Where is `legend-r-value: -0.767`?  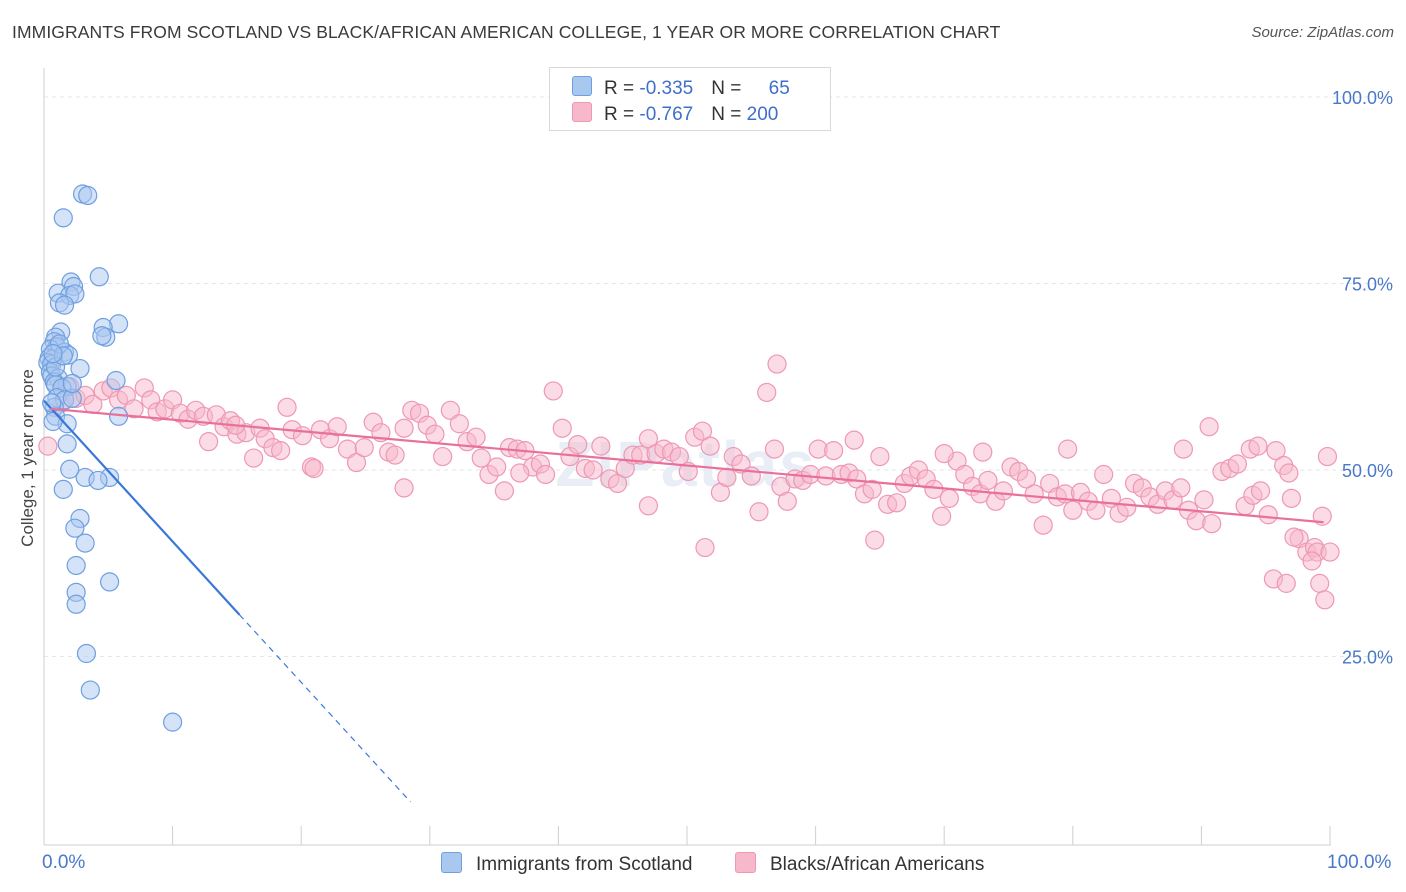 legend-r-value: -0.767 is located at coordinates (666, 114).